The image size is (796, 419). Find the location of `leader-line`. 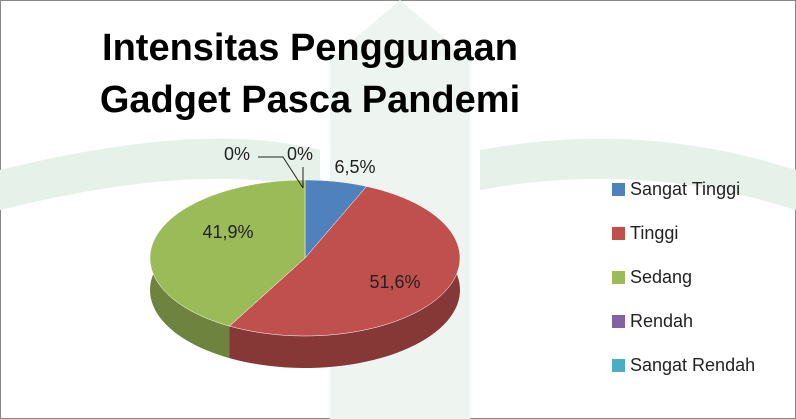

leader-line is located at coordinates (281, 172).